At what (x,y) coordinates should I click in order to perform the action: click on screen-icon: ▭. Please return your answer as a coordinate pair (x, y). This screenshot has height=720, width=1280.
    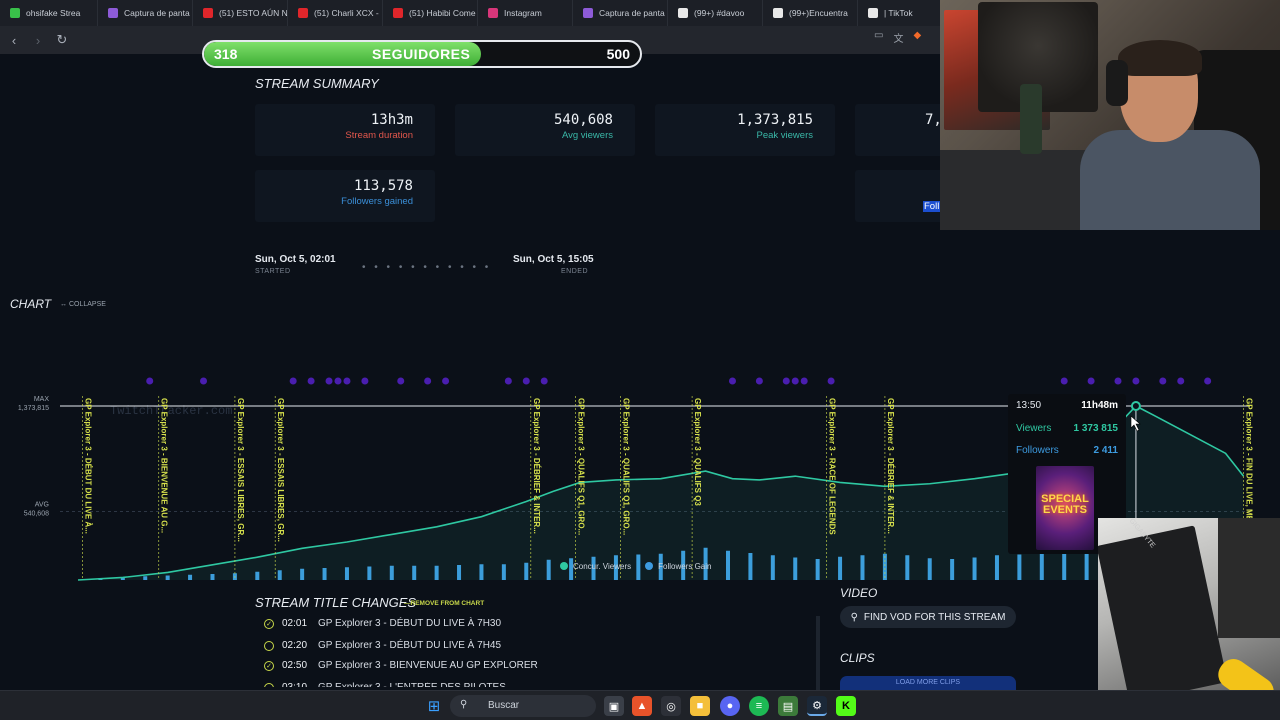
    Looking at the image, I should click on (879, 35).